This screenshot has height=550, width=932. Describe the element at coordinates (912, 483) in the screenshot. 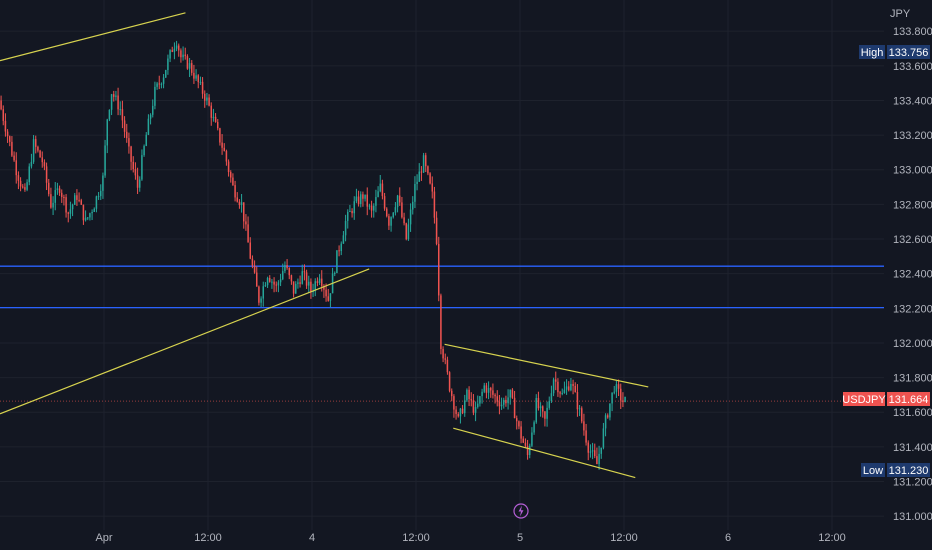

I see `y-tick-label: 131.200` at that location.